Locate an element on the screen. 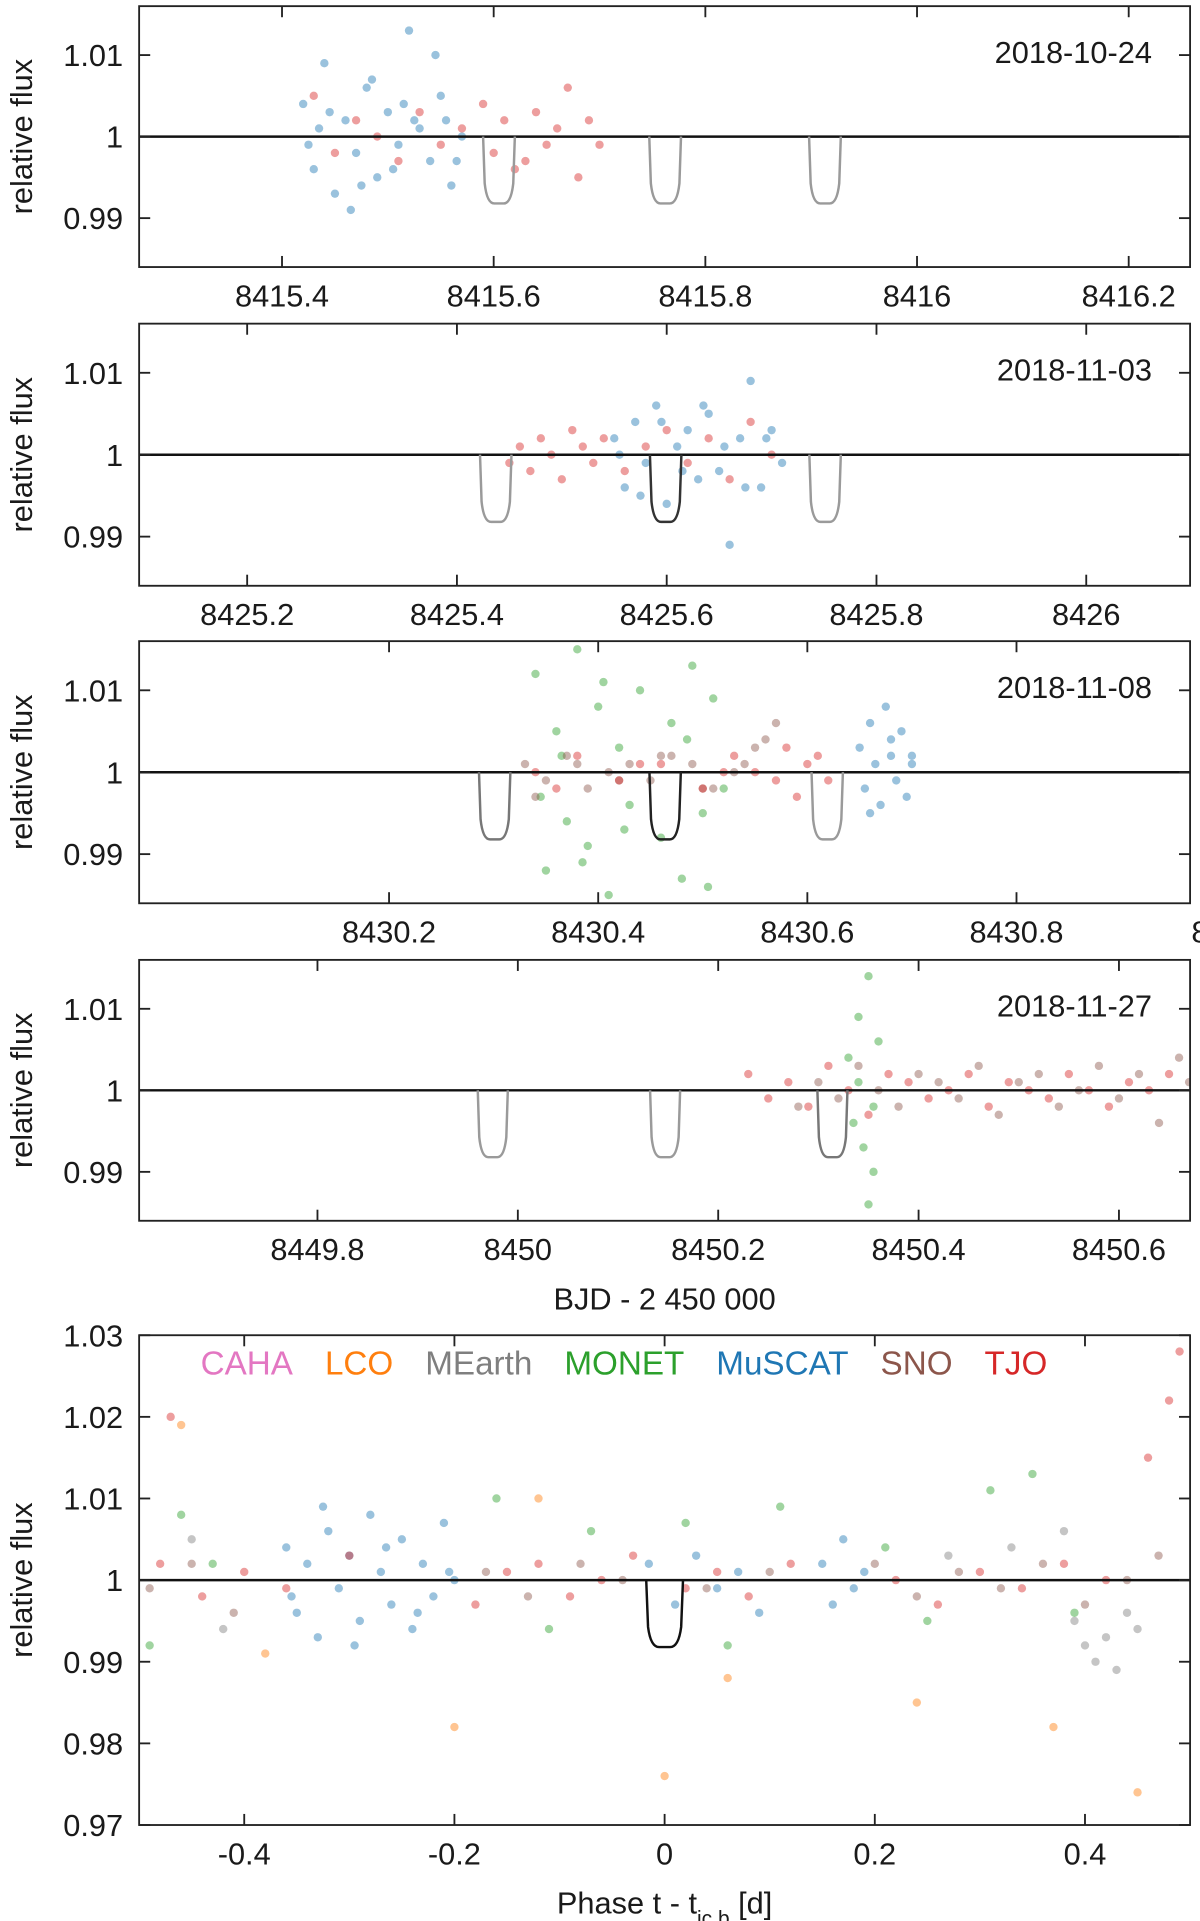 Image resolution: width=1200 pixels, height=1921 pixels. x-tick-label: 8415.8 is located at coordinates (705, 295).